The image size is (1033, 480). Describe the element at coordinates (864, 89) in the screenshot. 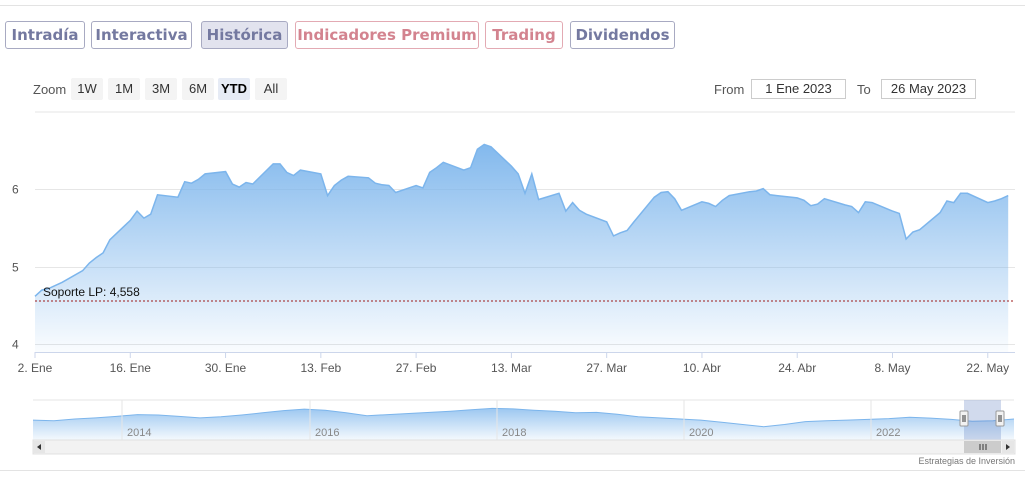

I see `to-label: To` at that location.